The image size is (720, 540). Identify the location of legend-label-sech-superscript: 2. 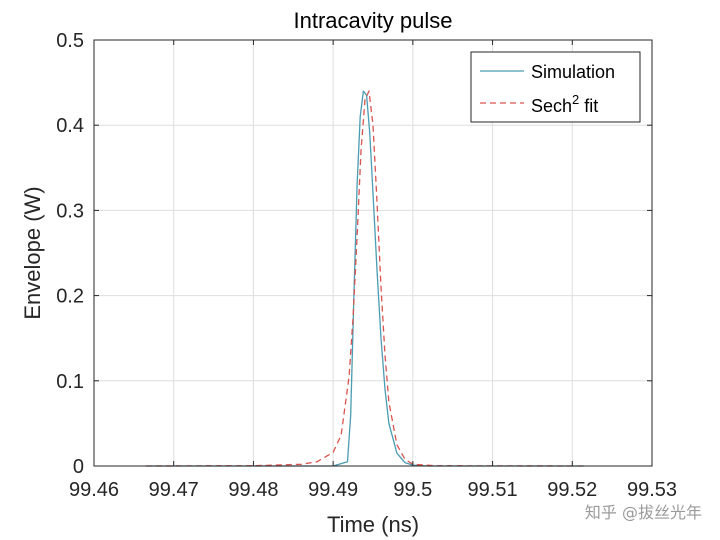
(575, 99).